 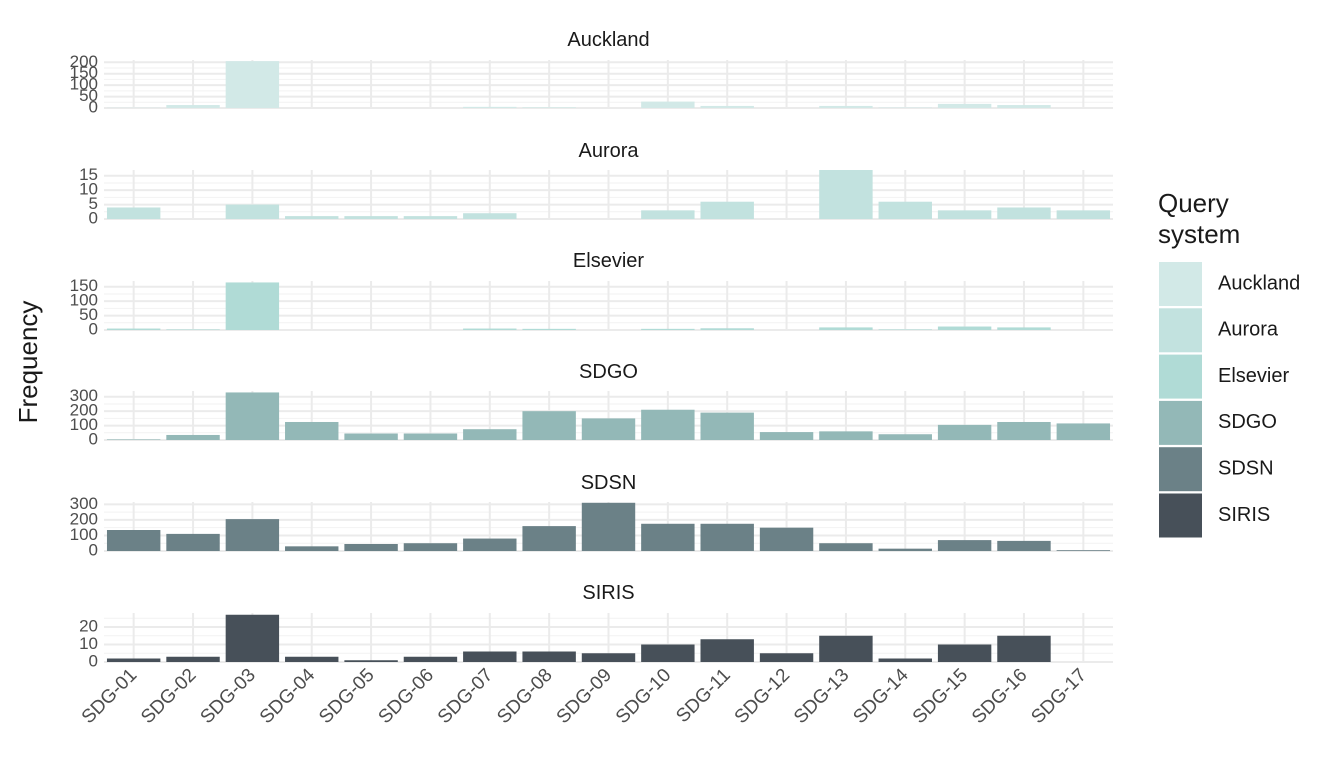 I want to click on y-tick-label: 20, so click(x=88, y=625).